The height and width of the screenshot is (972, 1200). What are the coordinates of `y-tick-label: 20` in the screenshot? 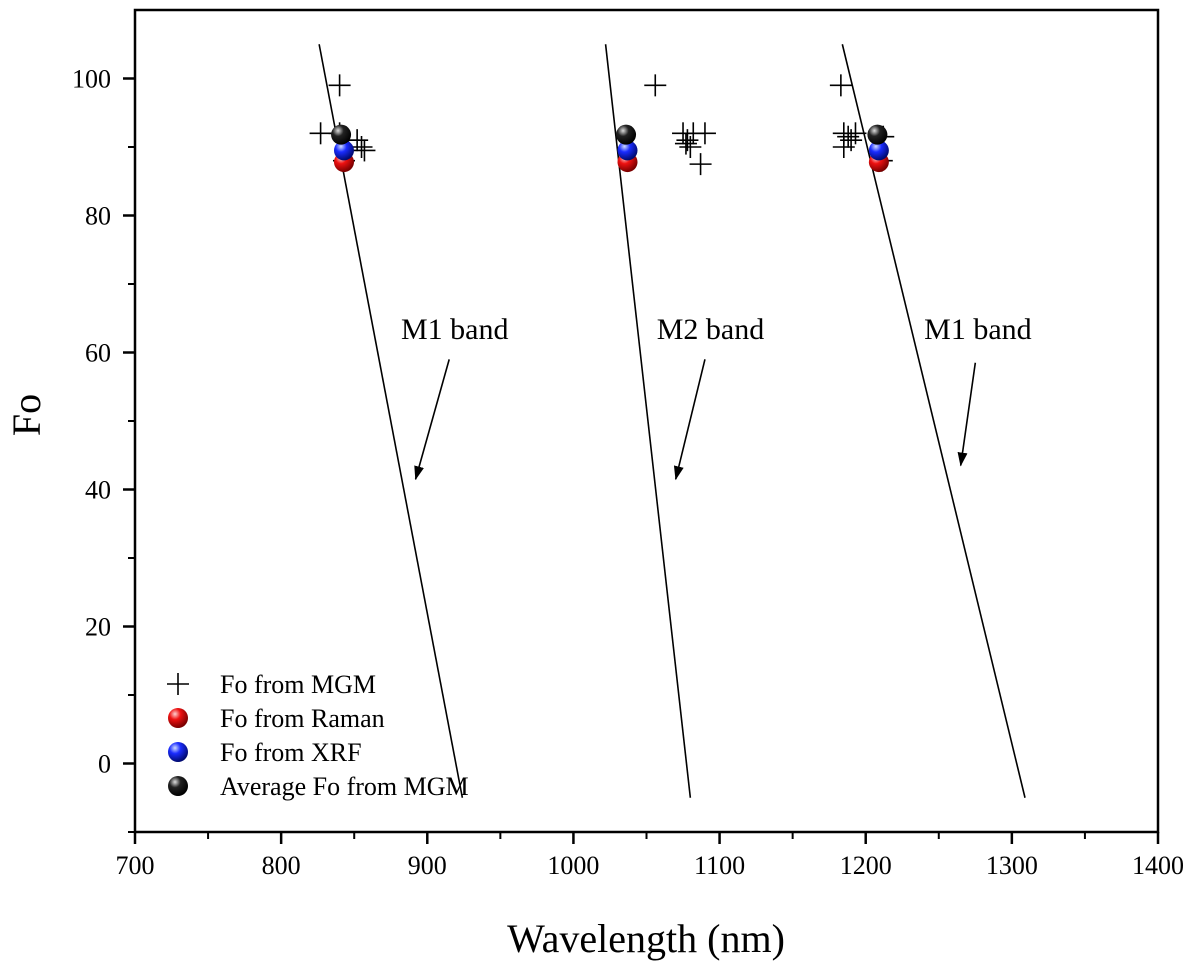 It's located at (98, 627).